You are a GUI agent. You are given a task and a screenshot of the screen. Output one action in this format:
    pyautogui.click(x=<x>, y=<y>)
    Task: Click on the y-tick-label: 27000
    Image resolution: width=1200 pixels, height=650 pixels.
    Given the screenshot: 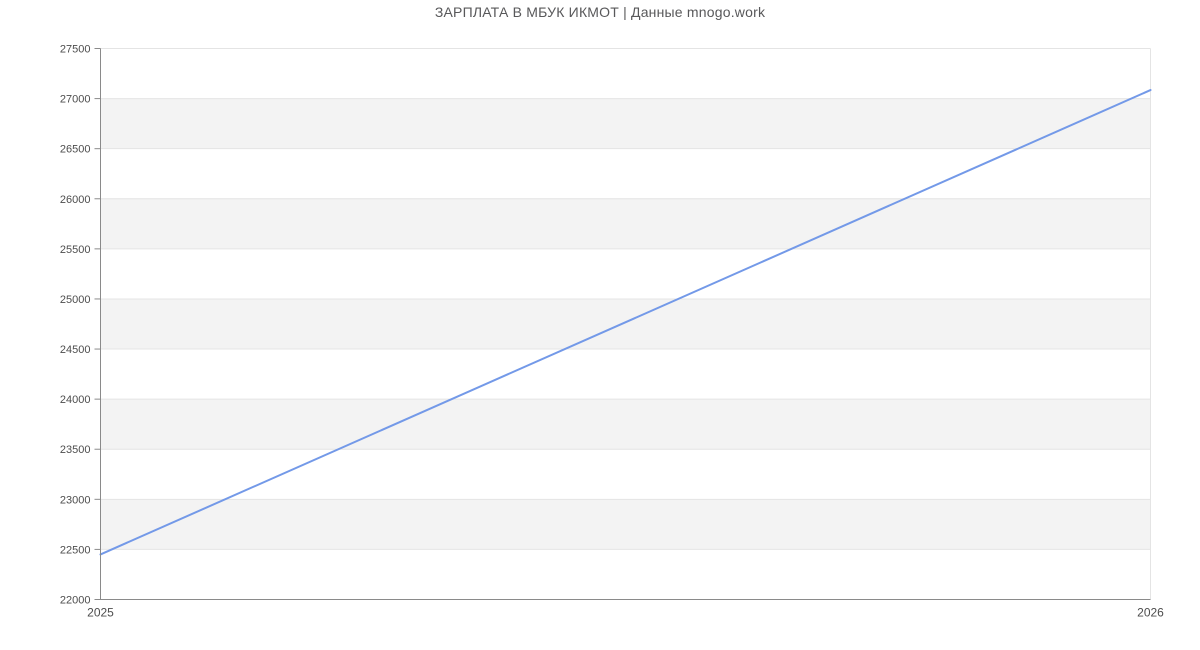 What is the action you would take?
    pyautogui.click(x=75, y=100)
    